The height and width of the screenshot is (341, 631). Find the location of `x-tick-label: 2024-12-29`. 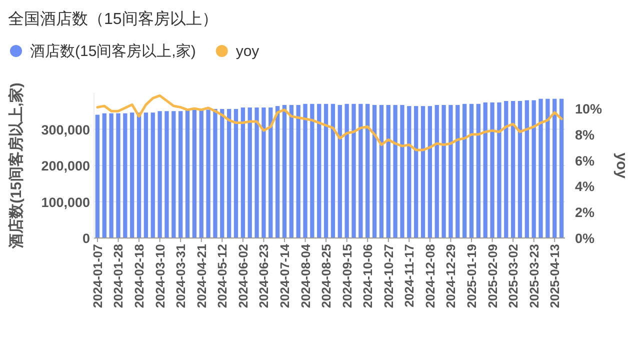

x-tick-label: 2024-12-29 is located at coordinates (451, 276).